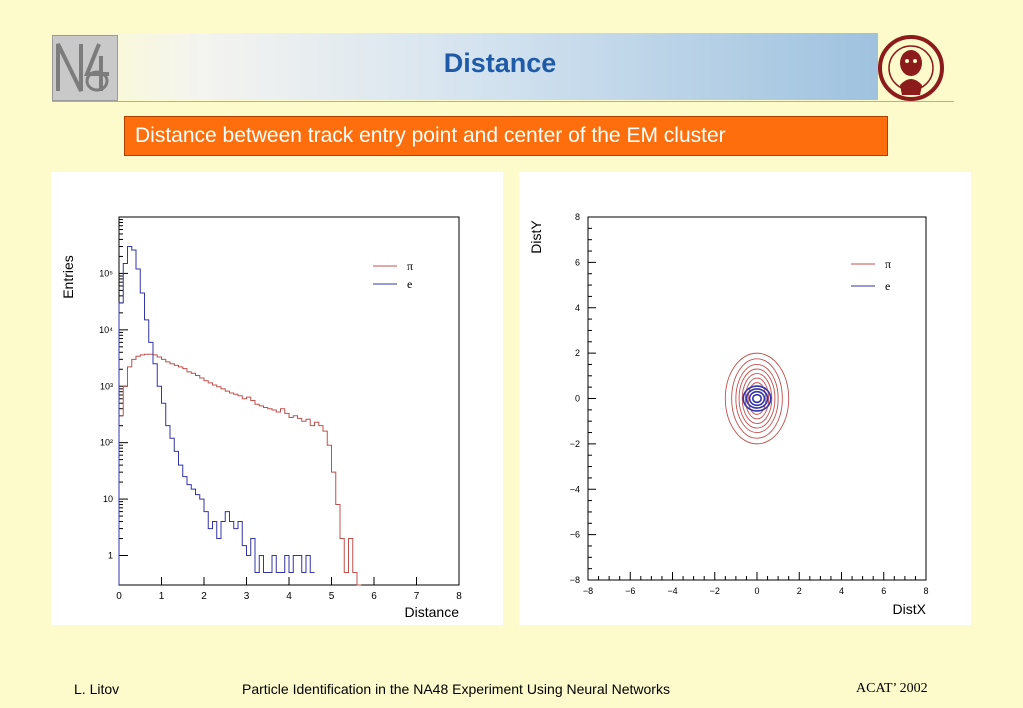 This screenshot has height=708, width=1023. Describe the element at coordinates (588, 591) in the screenshot. I see `x-tick-label: −8` at that location.